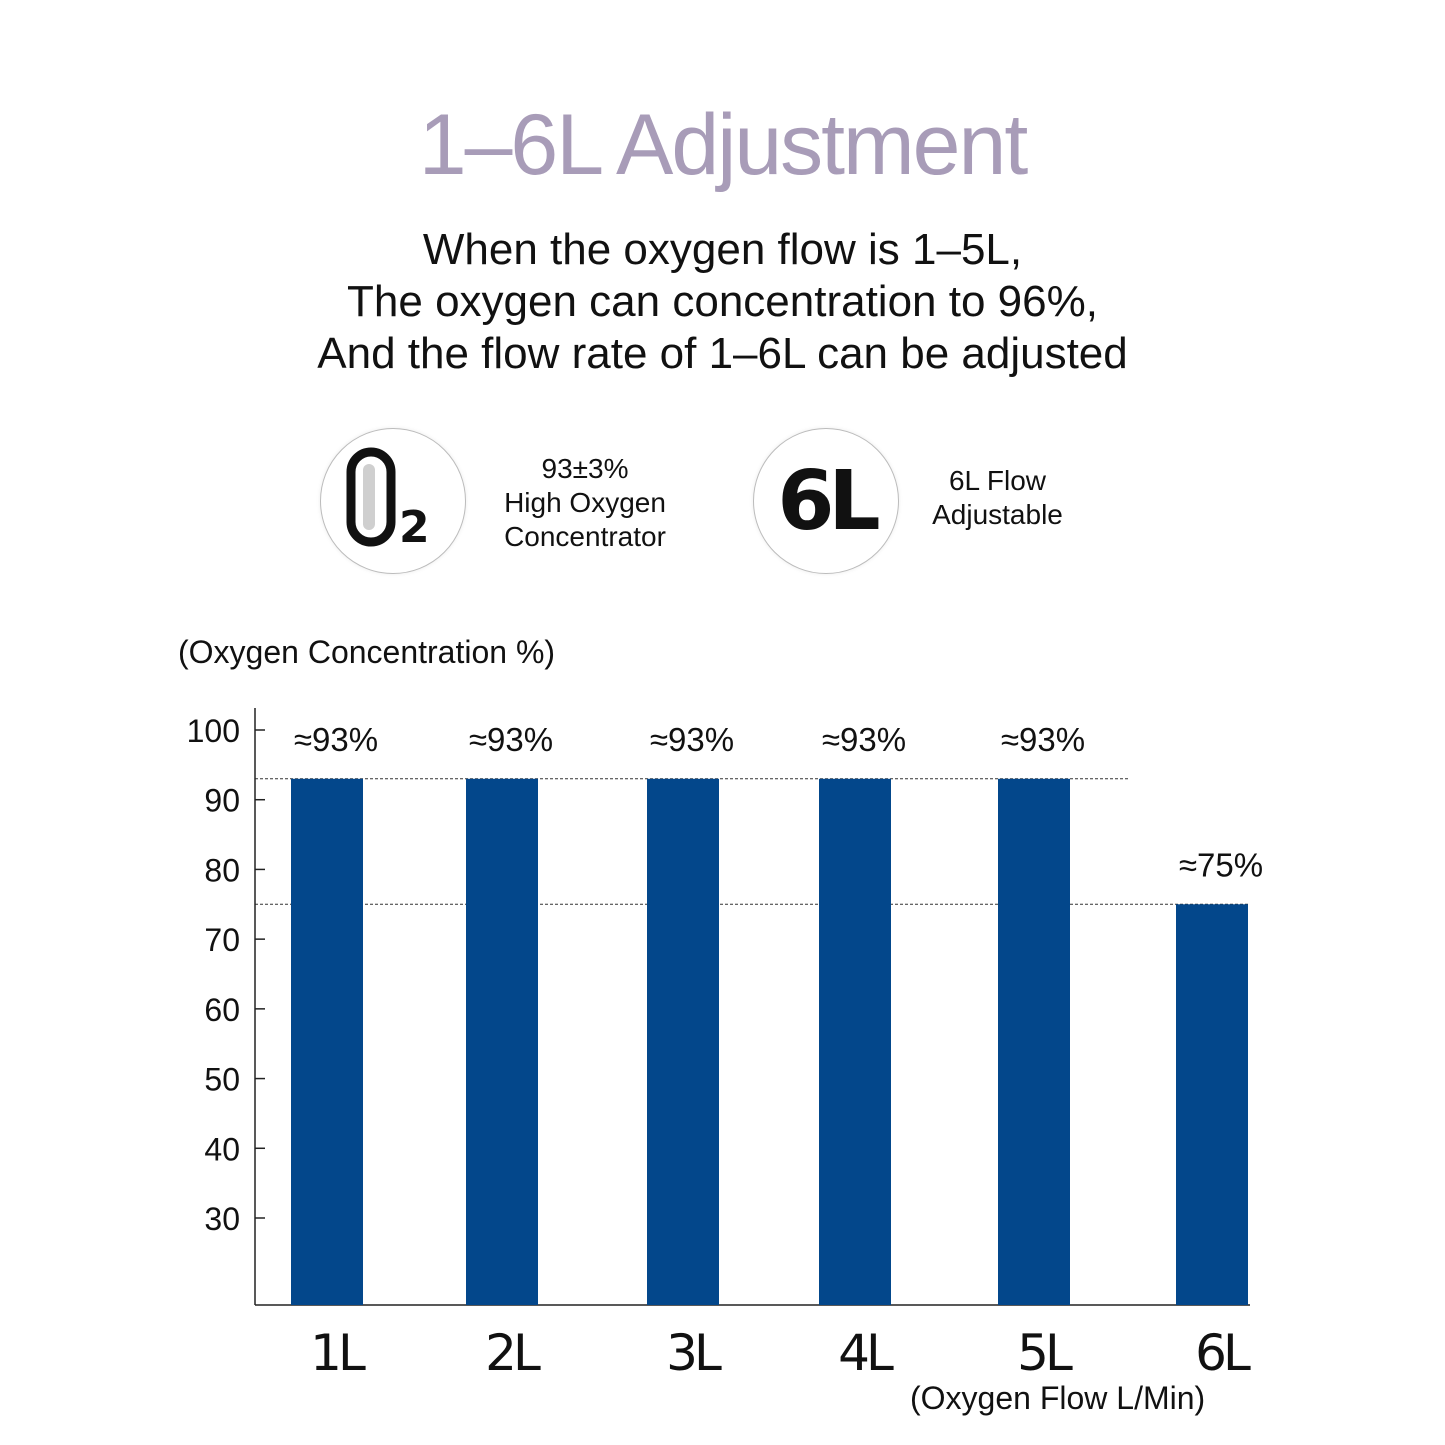  What do you see at coordinates (222, 1010) in the screenshot?
I see `y-tick-label: 60` at bounding box center [222, 1010].